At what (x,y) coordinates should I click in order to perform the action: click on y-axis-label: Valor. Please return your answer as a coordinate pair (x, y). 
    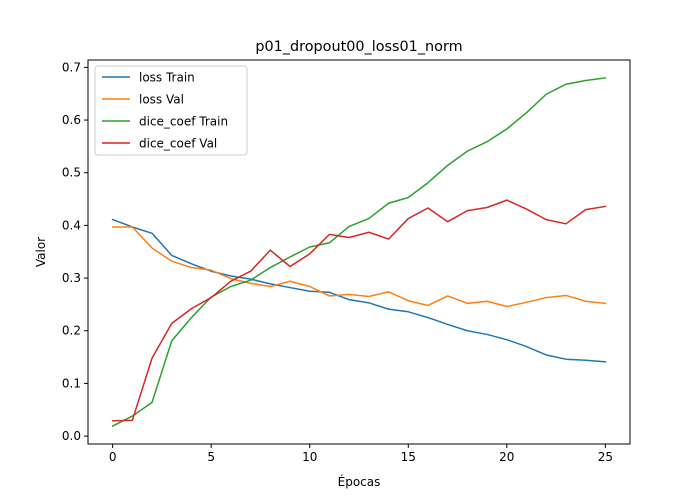
    Looking at the image, I should click on (41, 252).